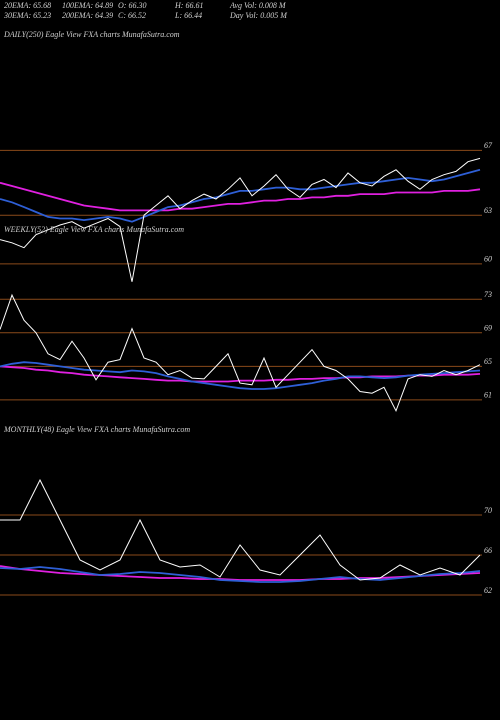 This screenshot has height=720, width=500. Describe the element at coordinates (27, 5) in the screenshot. I see `stat-text: 20EMA: 65.68` at that location.